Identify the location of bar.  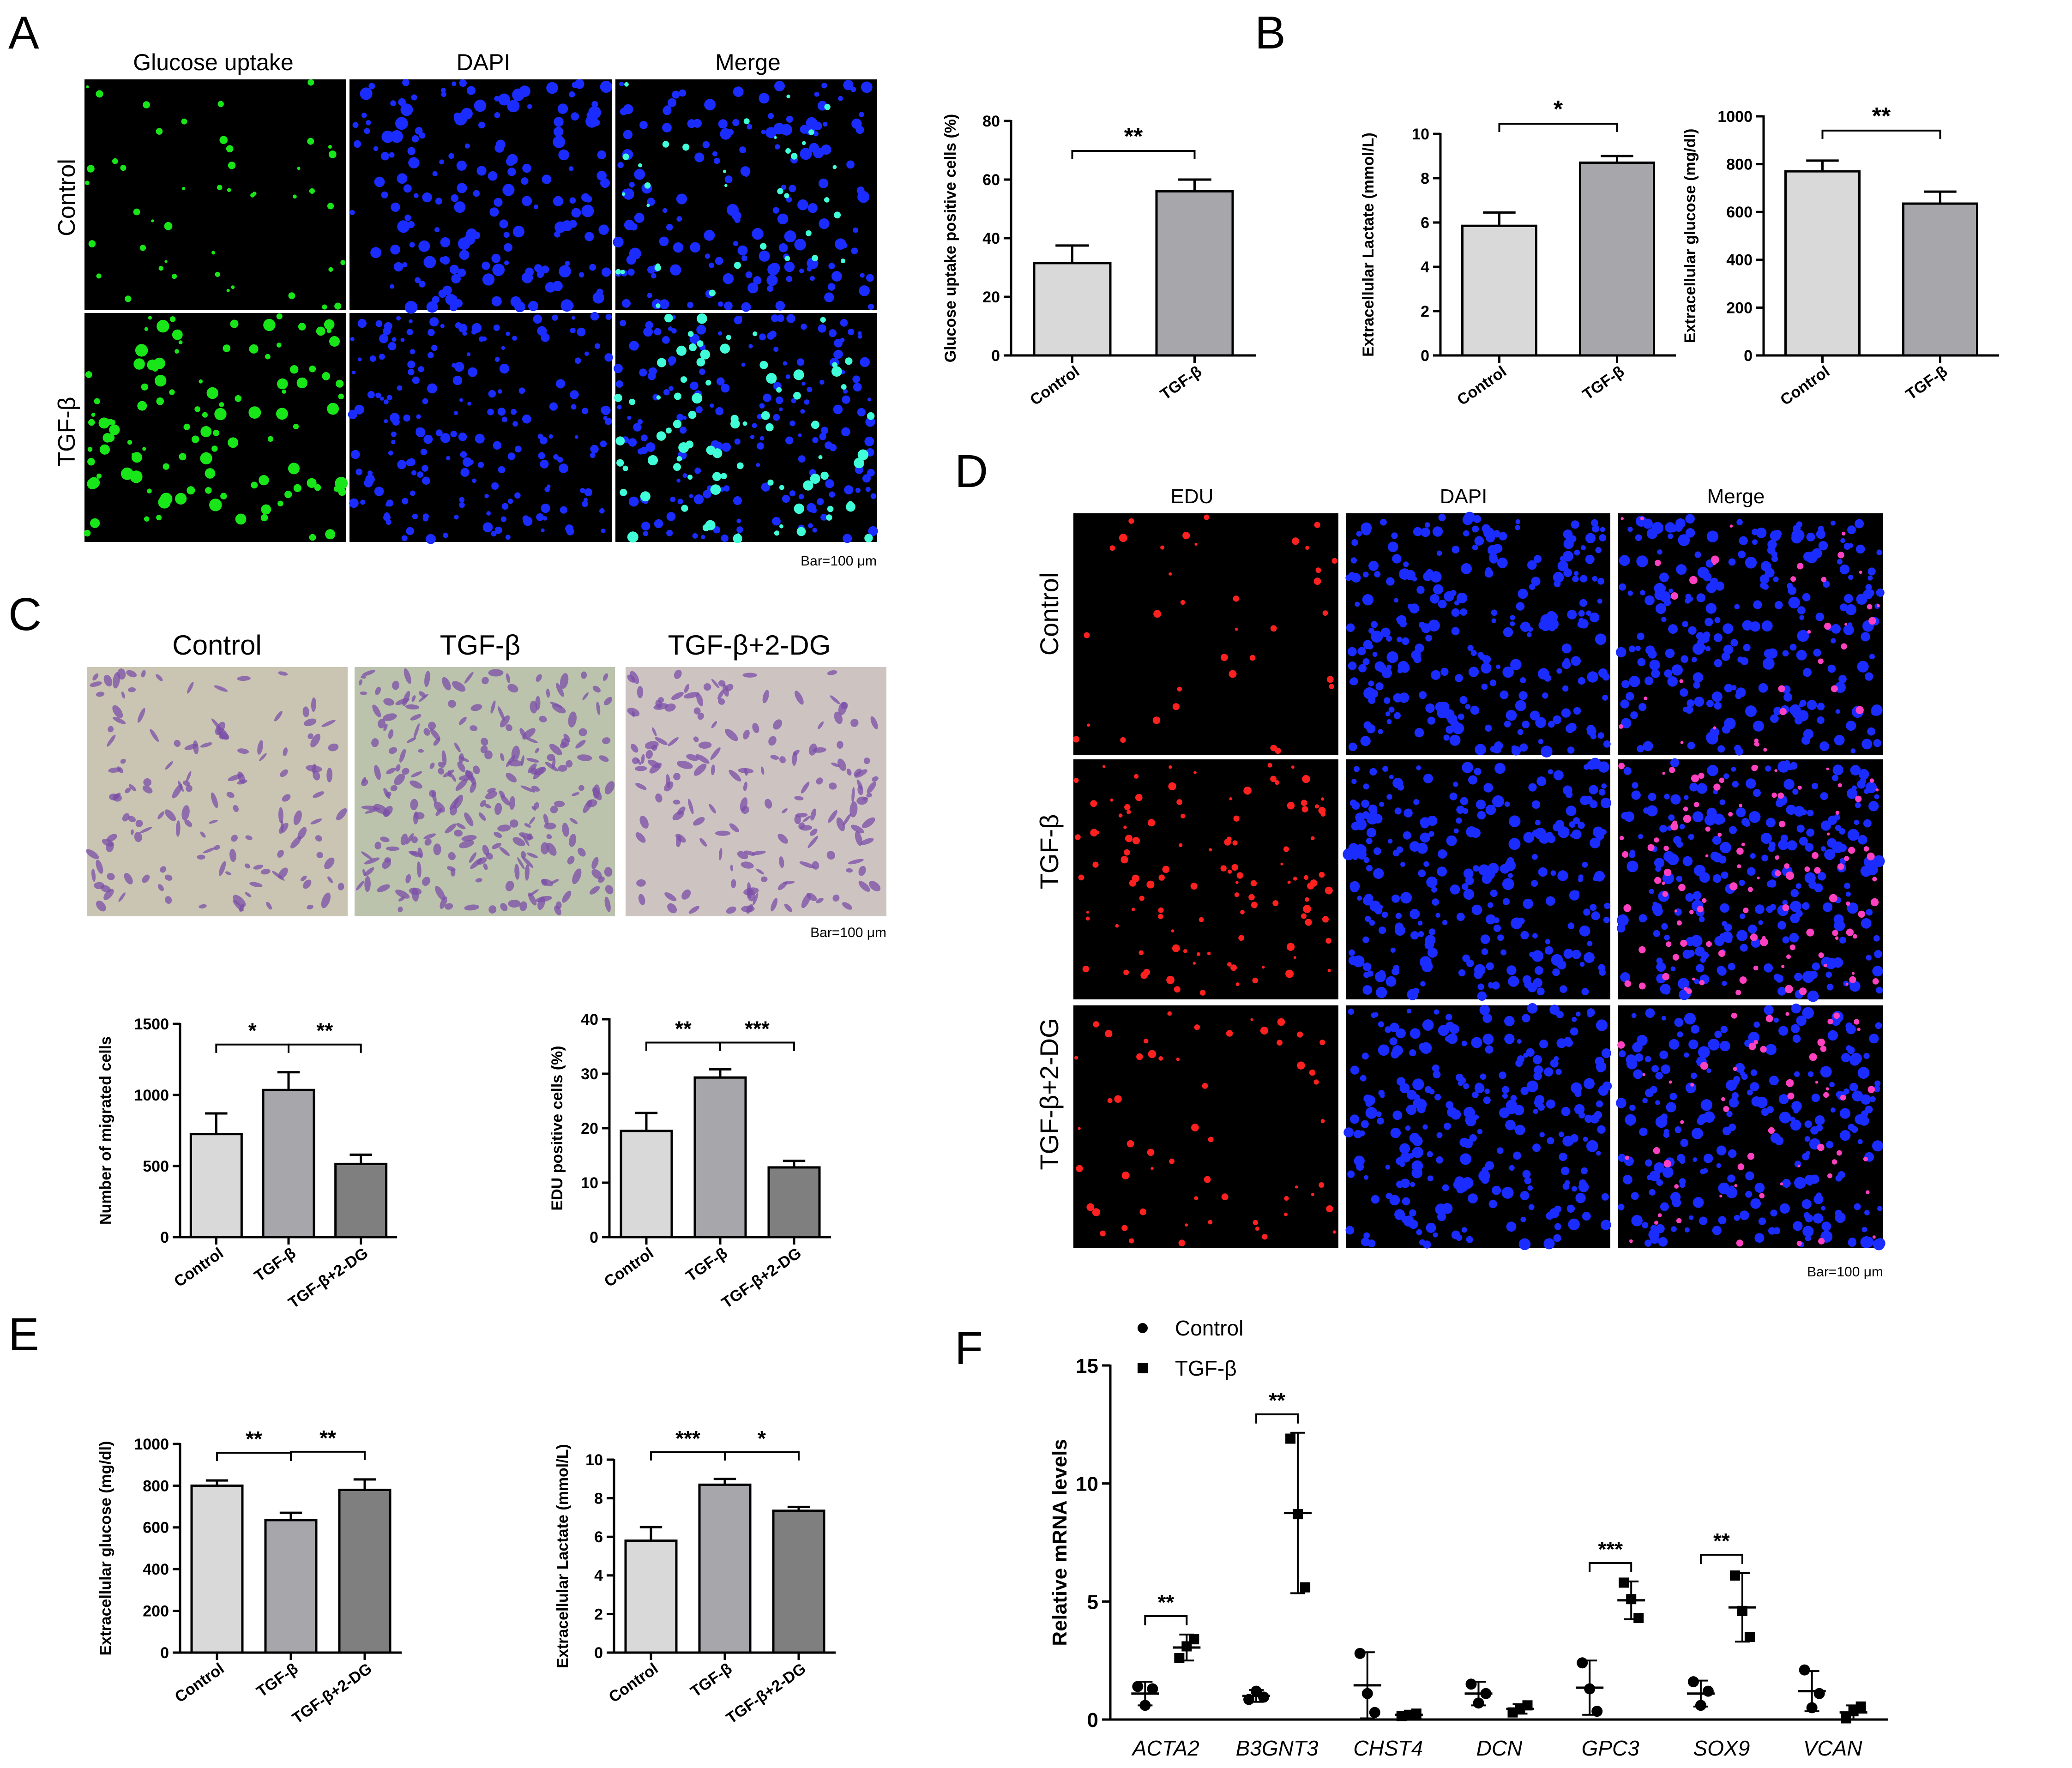
(1072, 309).